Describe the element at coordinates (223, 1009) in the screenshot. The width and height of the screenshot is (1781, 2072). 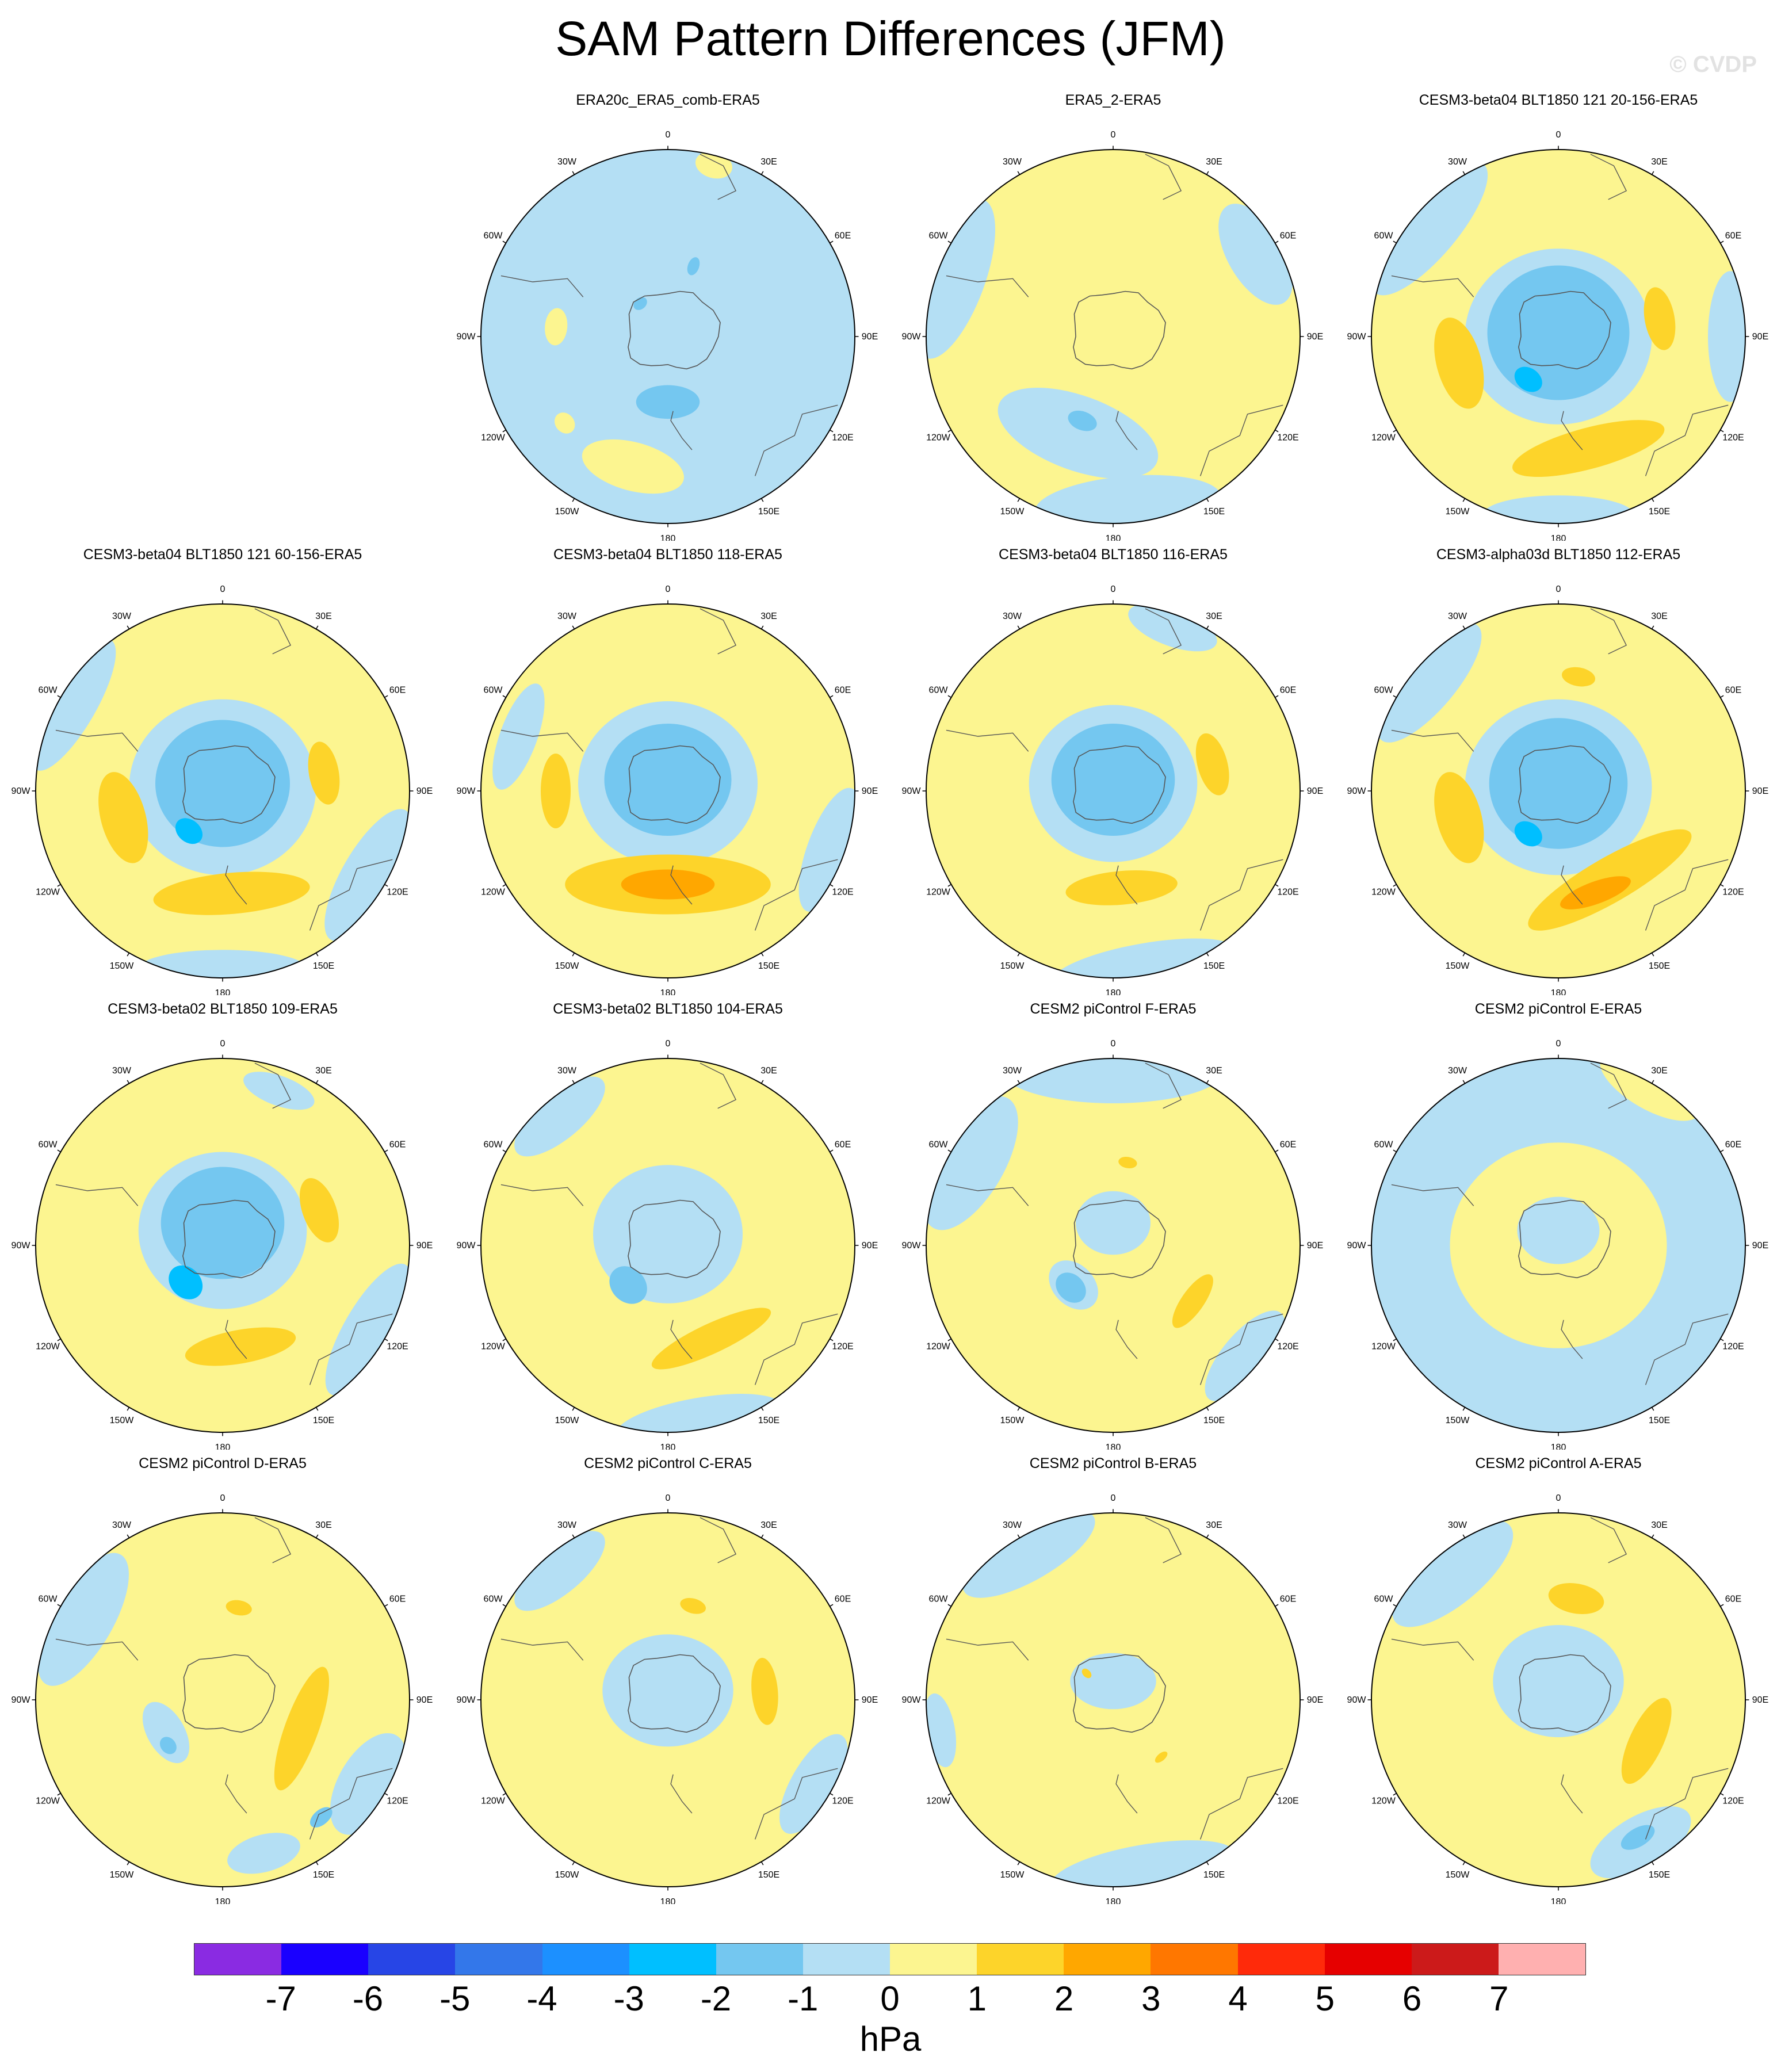
I see `panel-title: CESM3-beta02 BLT1850 109-ERA5` at that location.